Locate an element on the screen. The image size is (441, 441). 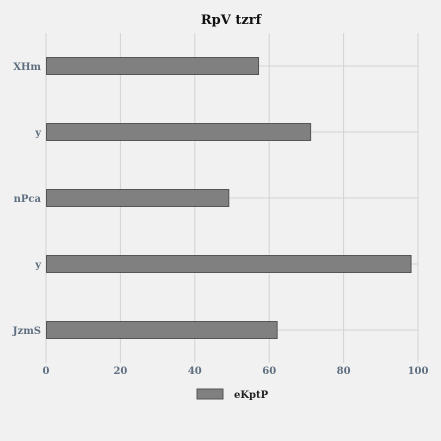
legend-swatch is located at coordinates (210, 394).